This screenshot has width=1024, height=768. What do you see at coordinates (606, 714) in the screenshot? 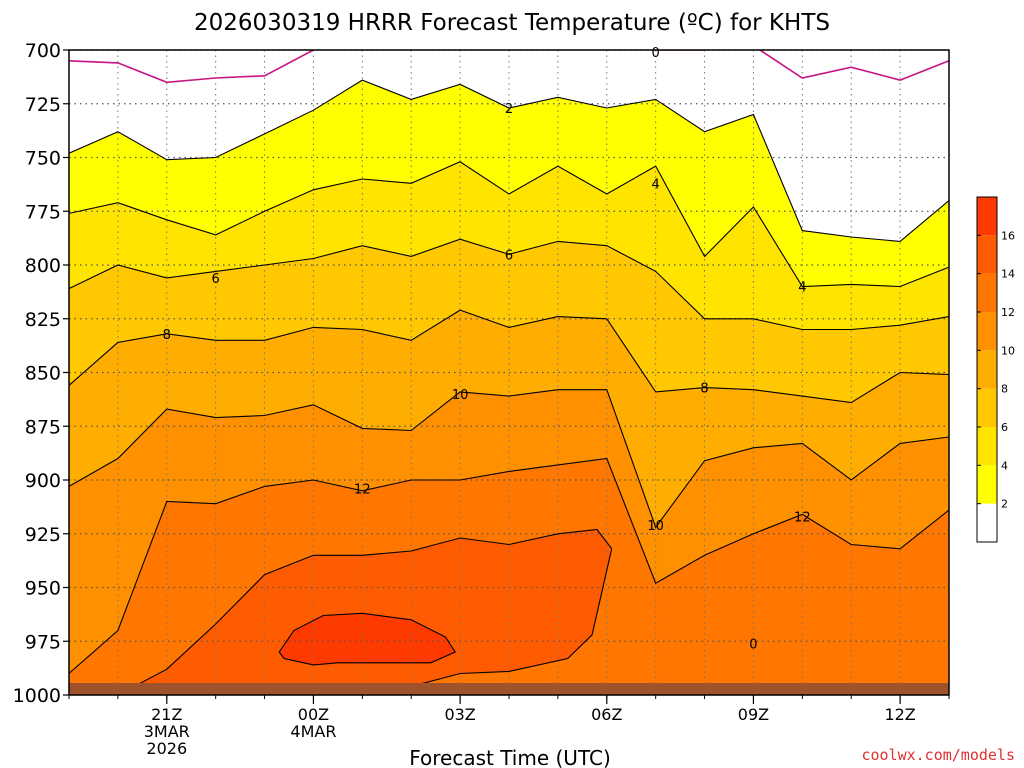
I see `x-tick-label: 06Z` at bounding box center [606, 714].